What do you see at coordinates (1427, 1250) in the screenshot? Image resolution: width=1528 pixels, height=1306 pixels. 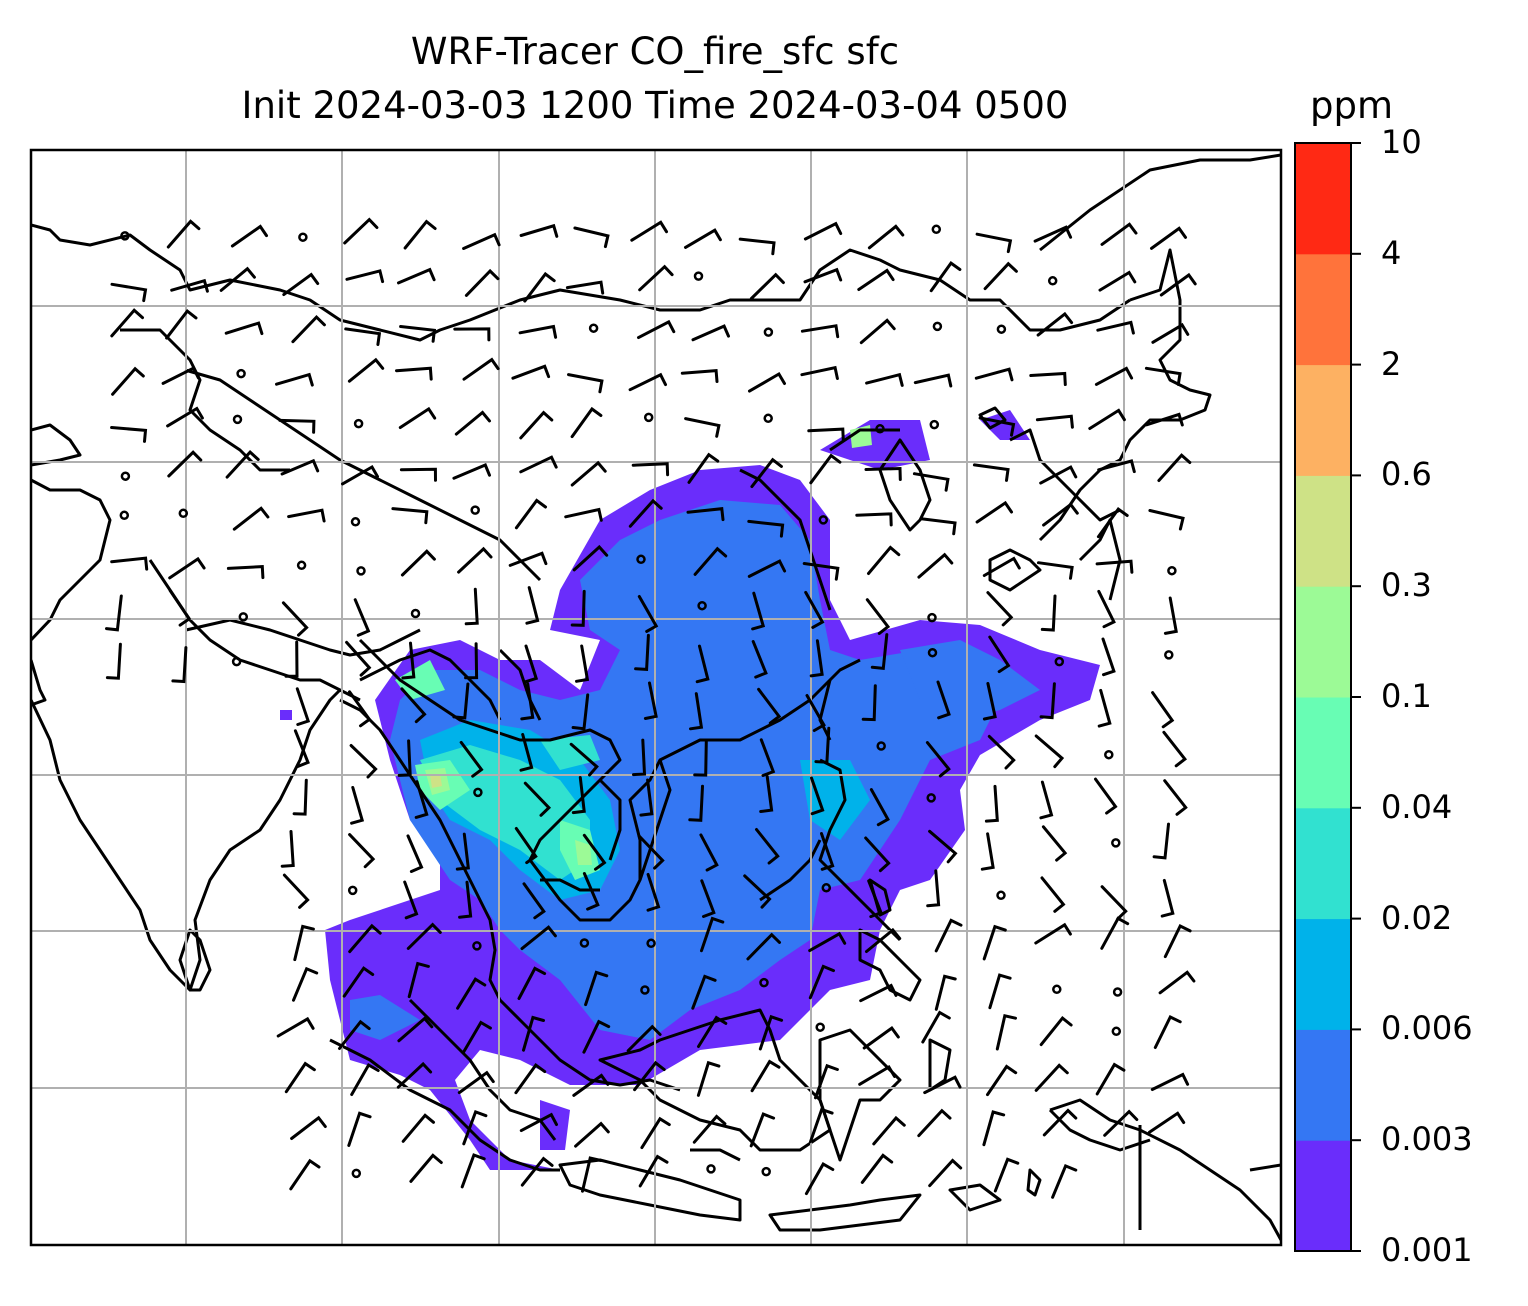 I see `colorbar-tick-label: 0.001` at bounding box center [1427, 1250].